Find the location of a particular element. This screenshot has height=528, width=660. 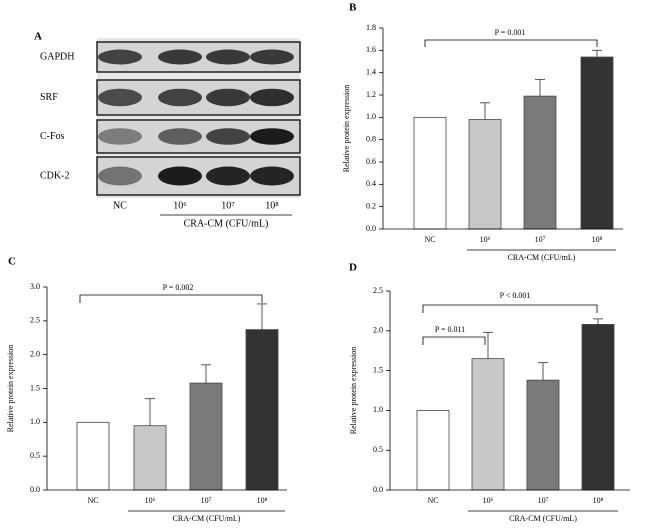

panel-label: C is located at coordinates (12, 262).